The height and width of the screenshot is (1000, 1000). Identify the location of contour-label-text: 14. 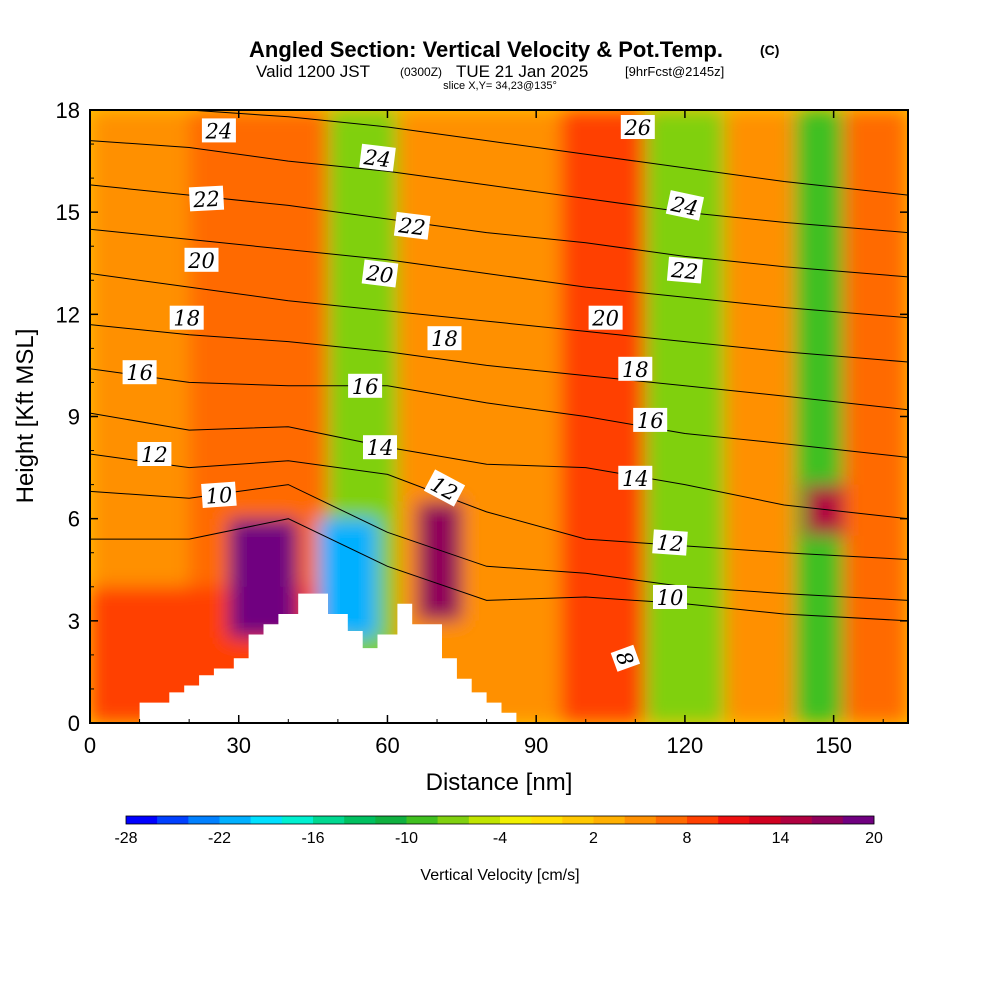
(635, 479).